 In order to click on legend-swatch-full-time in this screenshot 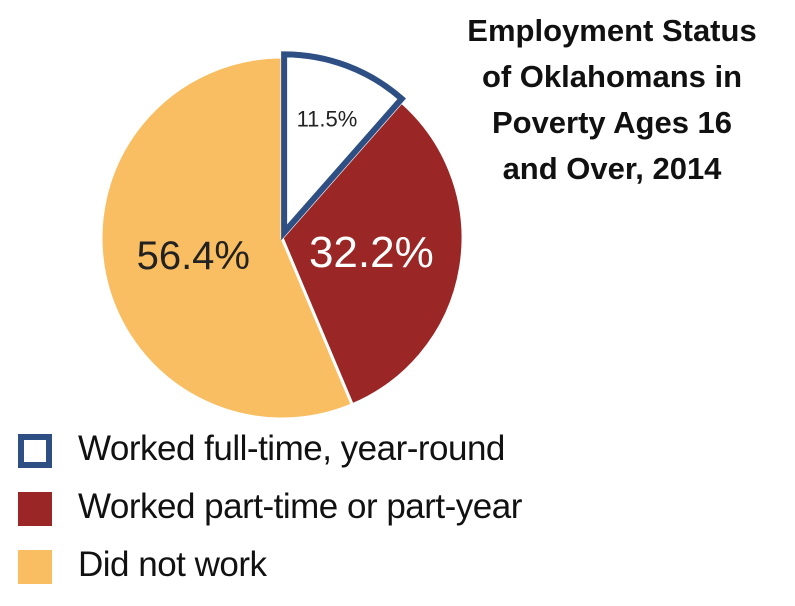, I will do `click(35, 451)`.